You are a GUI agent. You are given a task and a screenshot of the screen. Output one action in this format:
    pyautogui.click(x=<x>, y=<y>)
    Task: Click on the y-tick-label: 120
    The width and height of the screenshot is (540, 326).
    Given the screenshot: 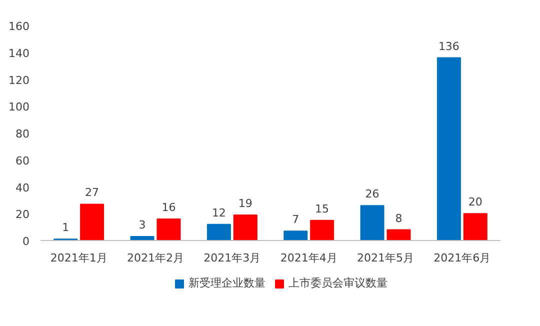 What is the action you would take?
    pyautogui.click(x=19, y=80)
    